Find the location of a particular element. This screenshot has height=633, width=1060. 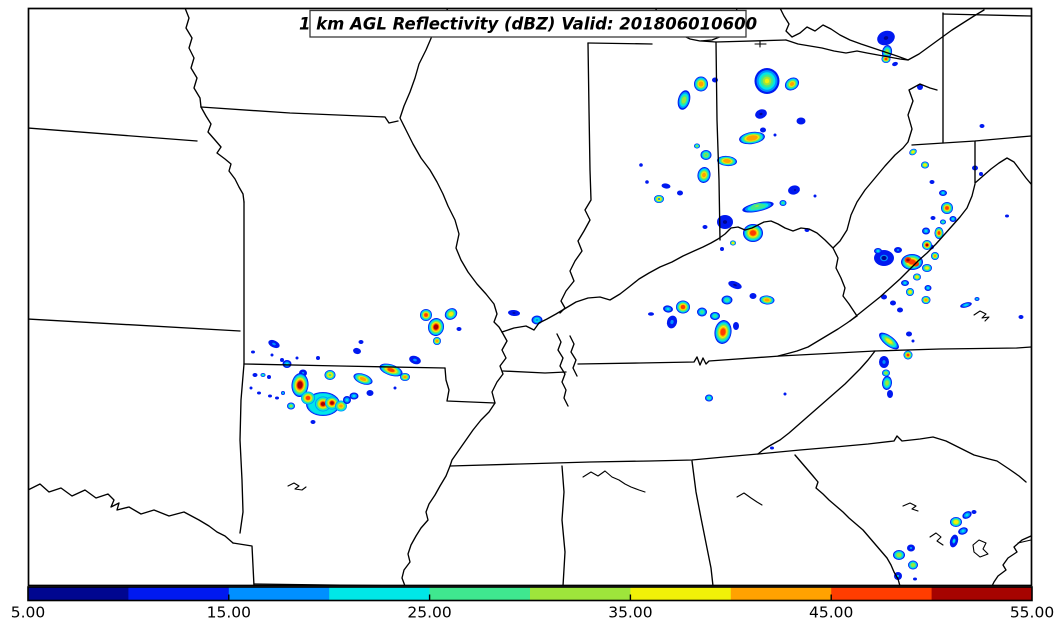

colorbar-tick-label: 15.00 is located at coordinates (229, 613).